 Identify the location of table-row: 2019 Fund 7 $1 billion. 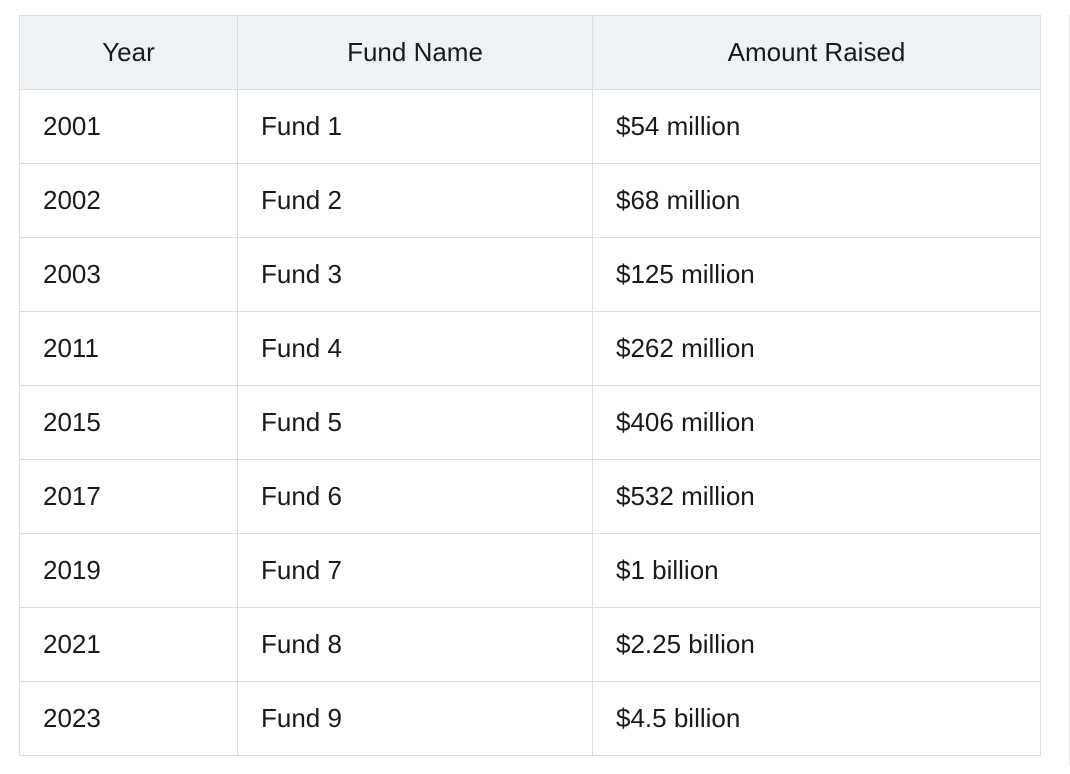
(530, 570).